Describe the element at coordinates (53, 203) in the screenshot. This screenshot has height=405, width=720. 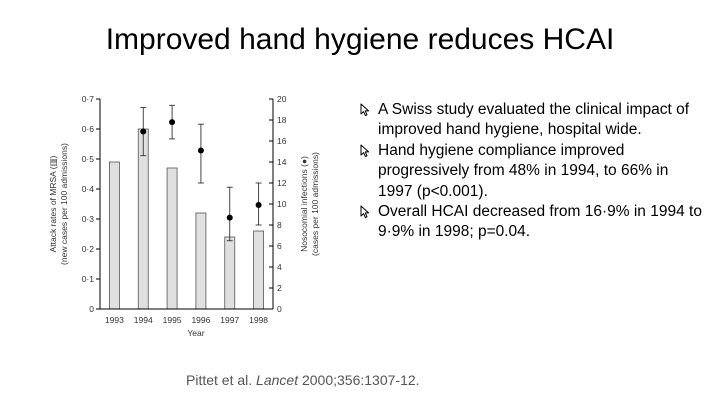
I see `left-axis-label-line-1: Attack rates of MRSA (▥)` at that location.